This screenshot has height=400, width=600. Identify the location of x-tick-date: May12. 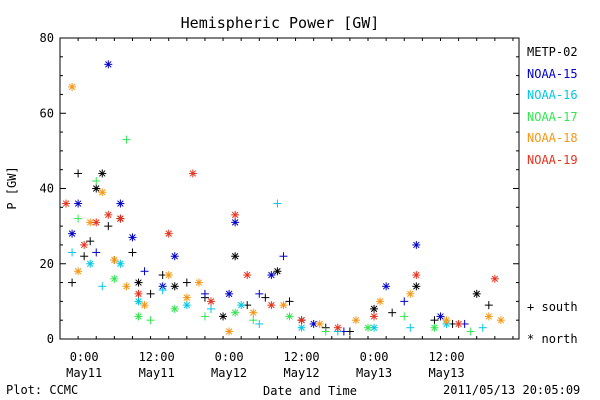
(229, 373).